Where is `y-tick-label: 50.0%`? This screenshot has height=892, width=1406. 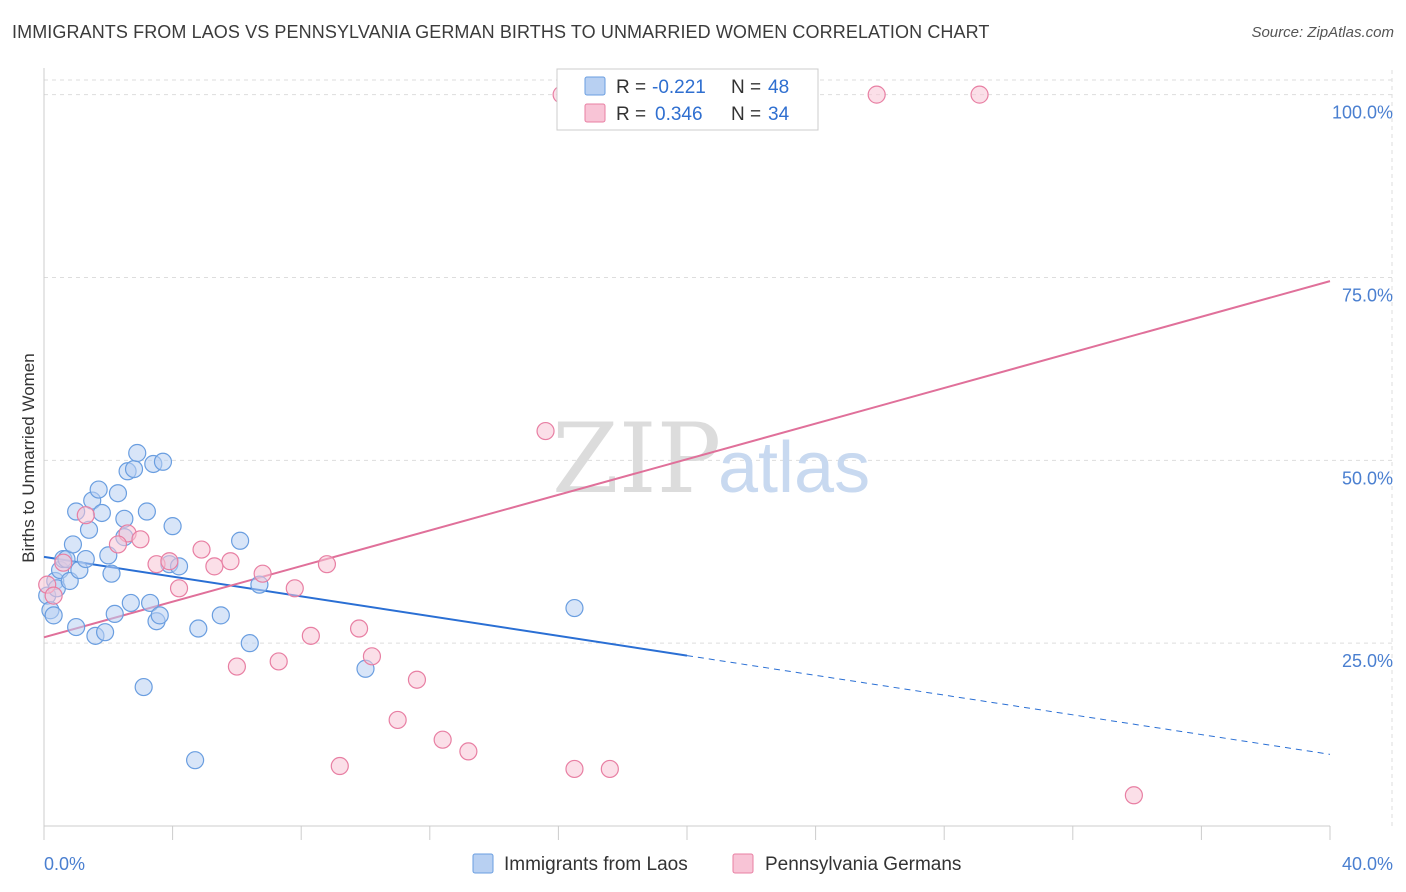
y-tick-label: 50.0% is located at coordinates (1367, 478).